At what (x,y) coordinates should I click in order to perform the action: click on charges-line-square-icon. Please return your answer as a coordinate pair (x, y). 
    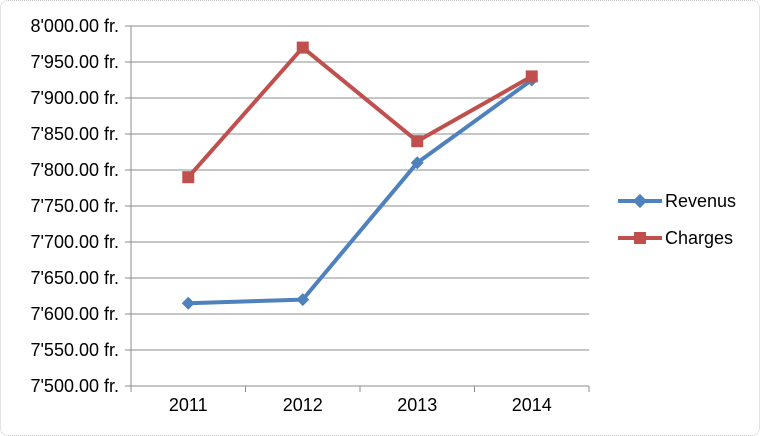
    Looking at the image, I should click on (640, 238).